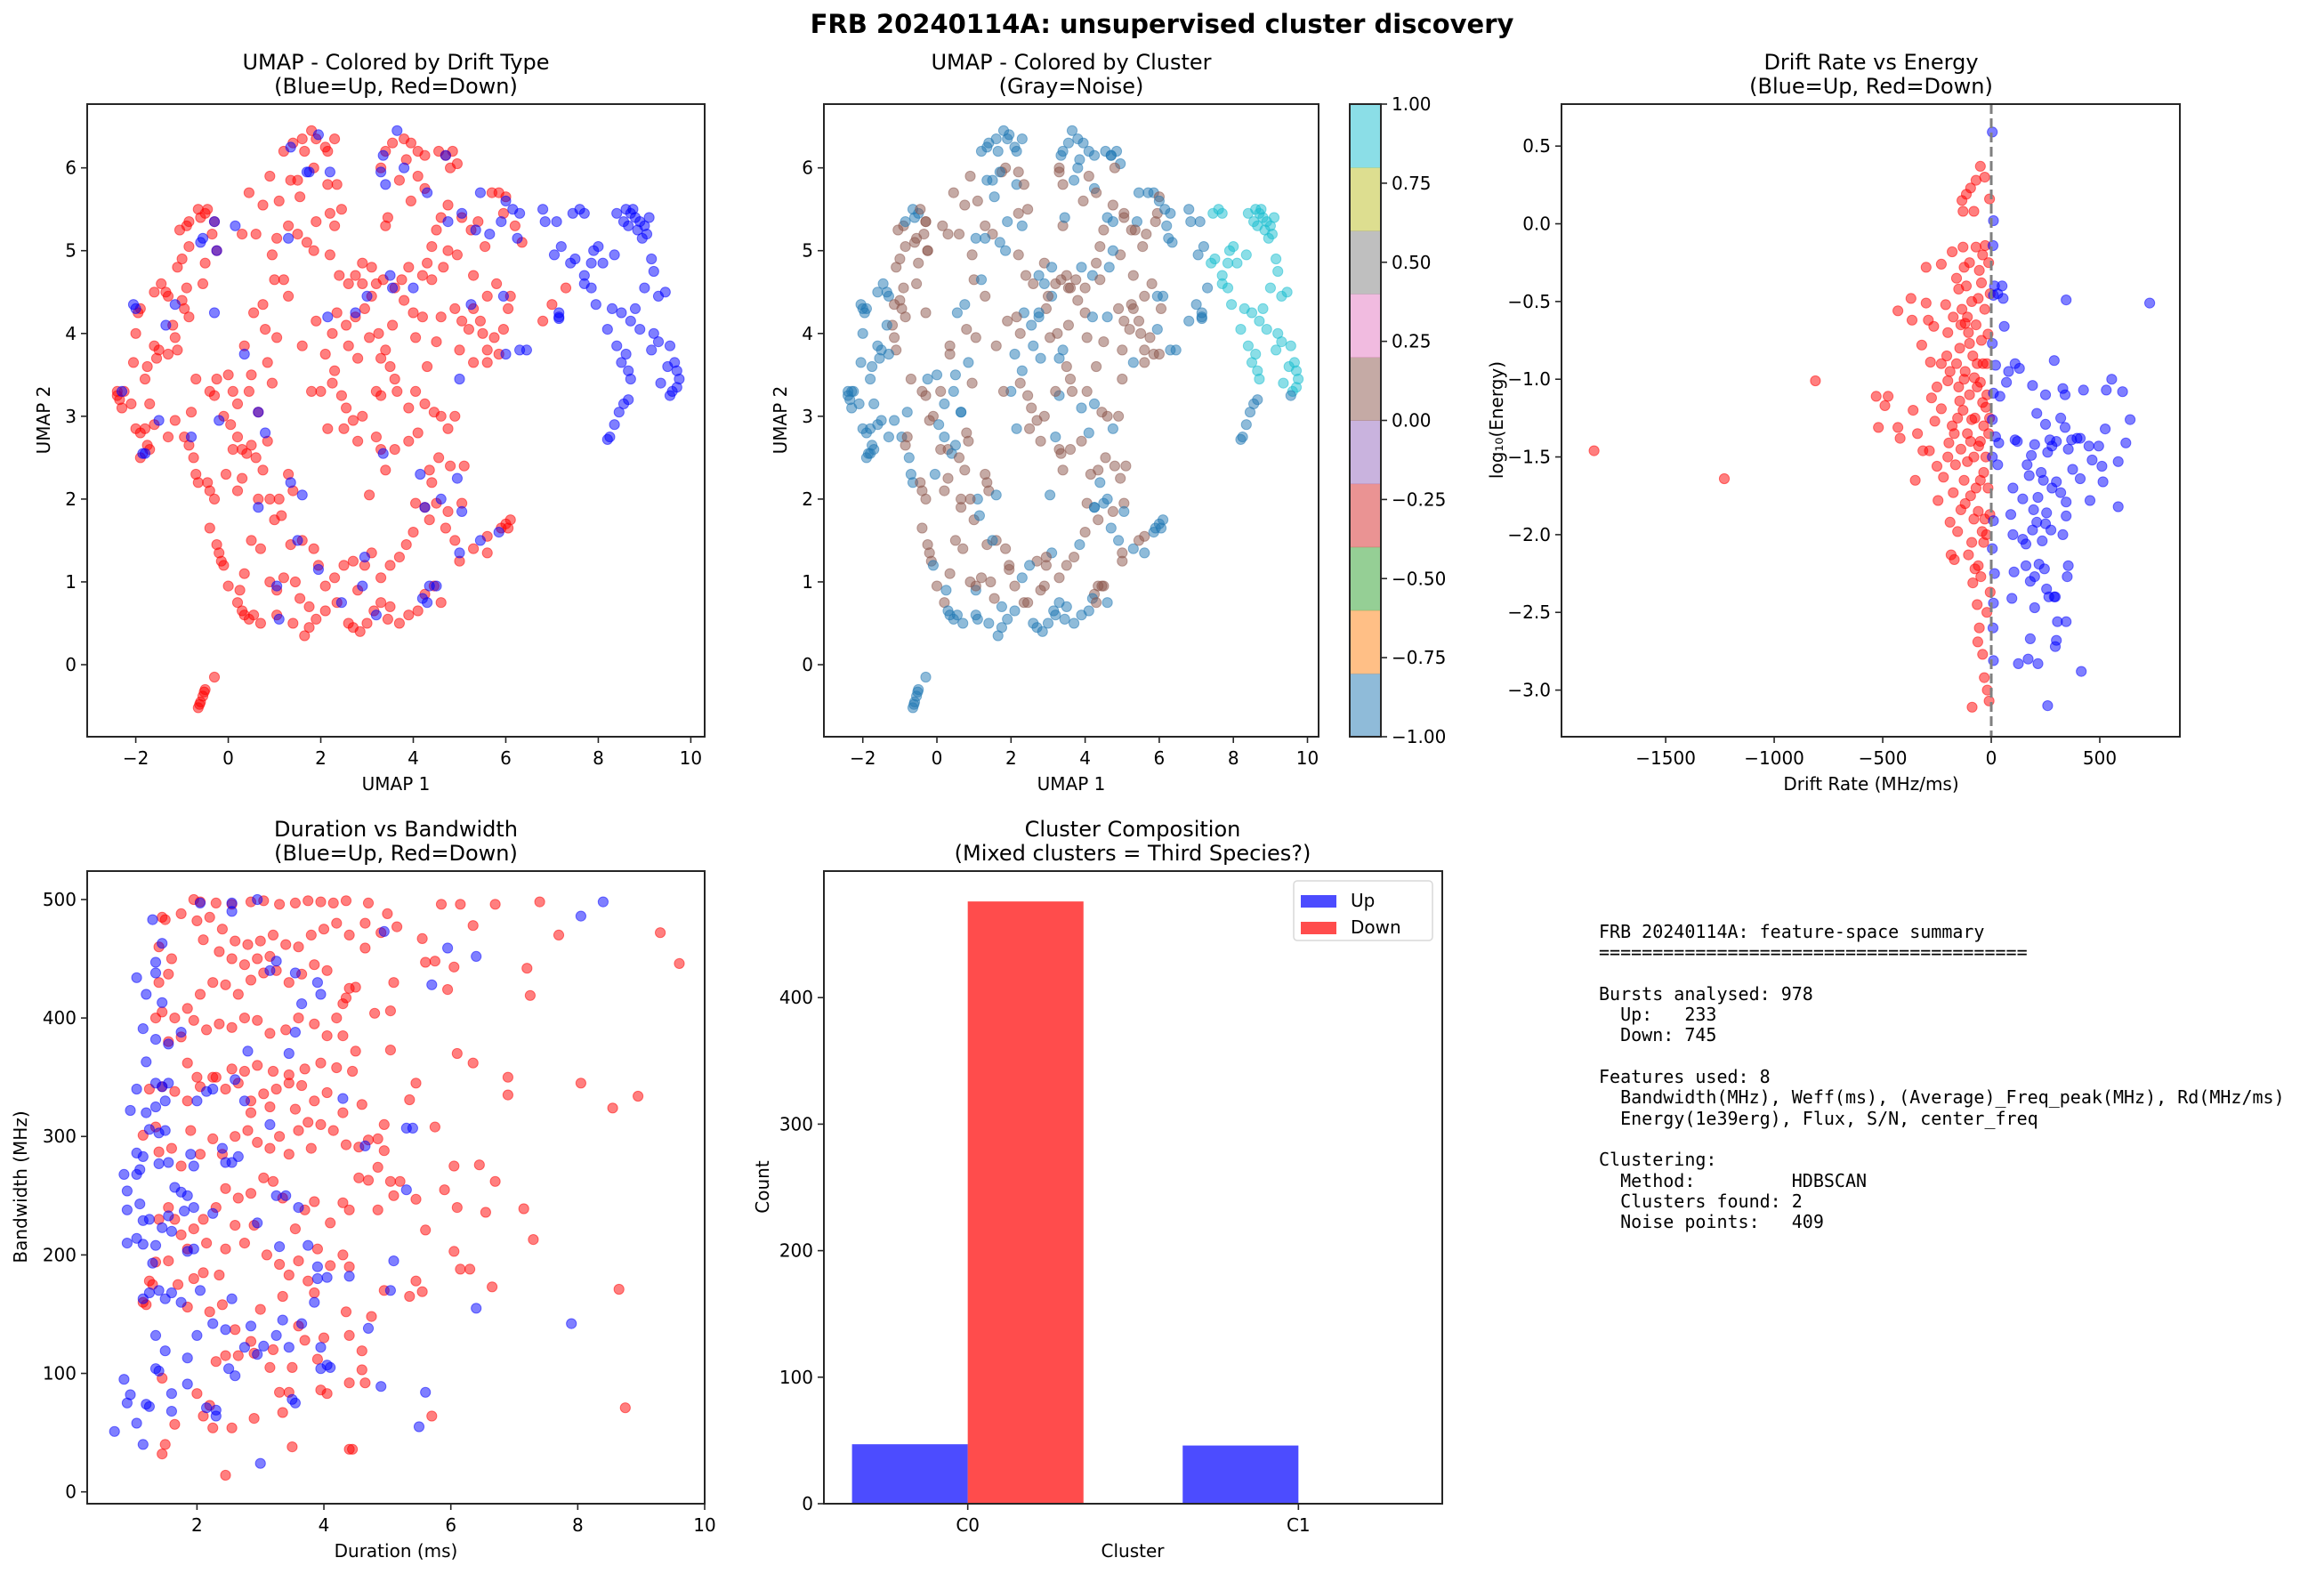 This screenshot has height=1574, width=2324. I want to click on bar-up-C1, so click(1240, 1474).